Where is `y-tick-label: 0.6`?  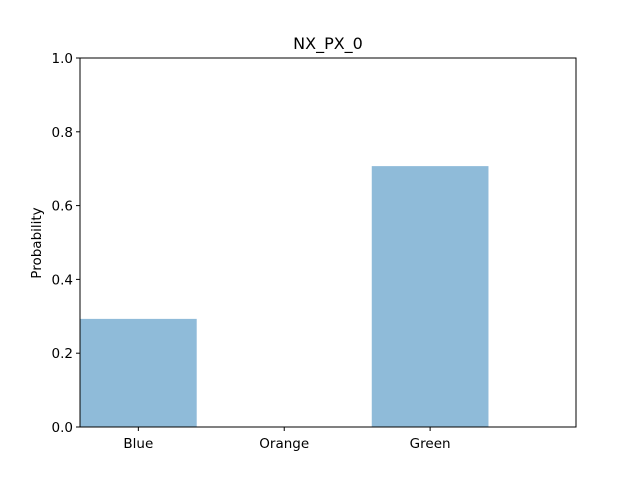 y-tick-label: 0.6 is located at coordinates (62, 207).